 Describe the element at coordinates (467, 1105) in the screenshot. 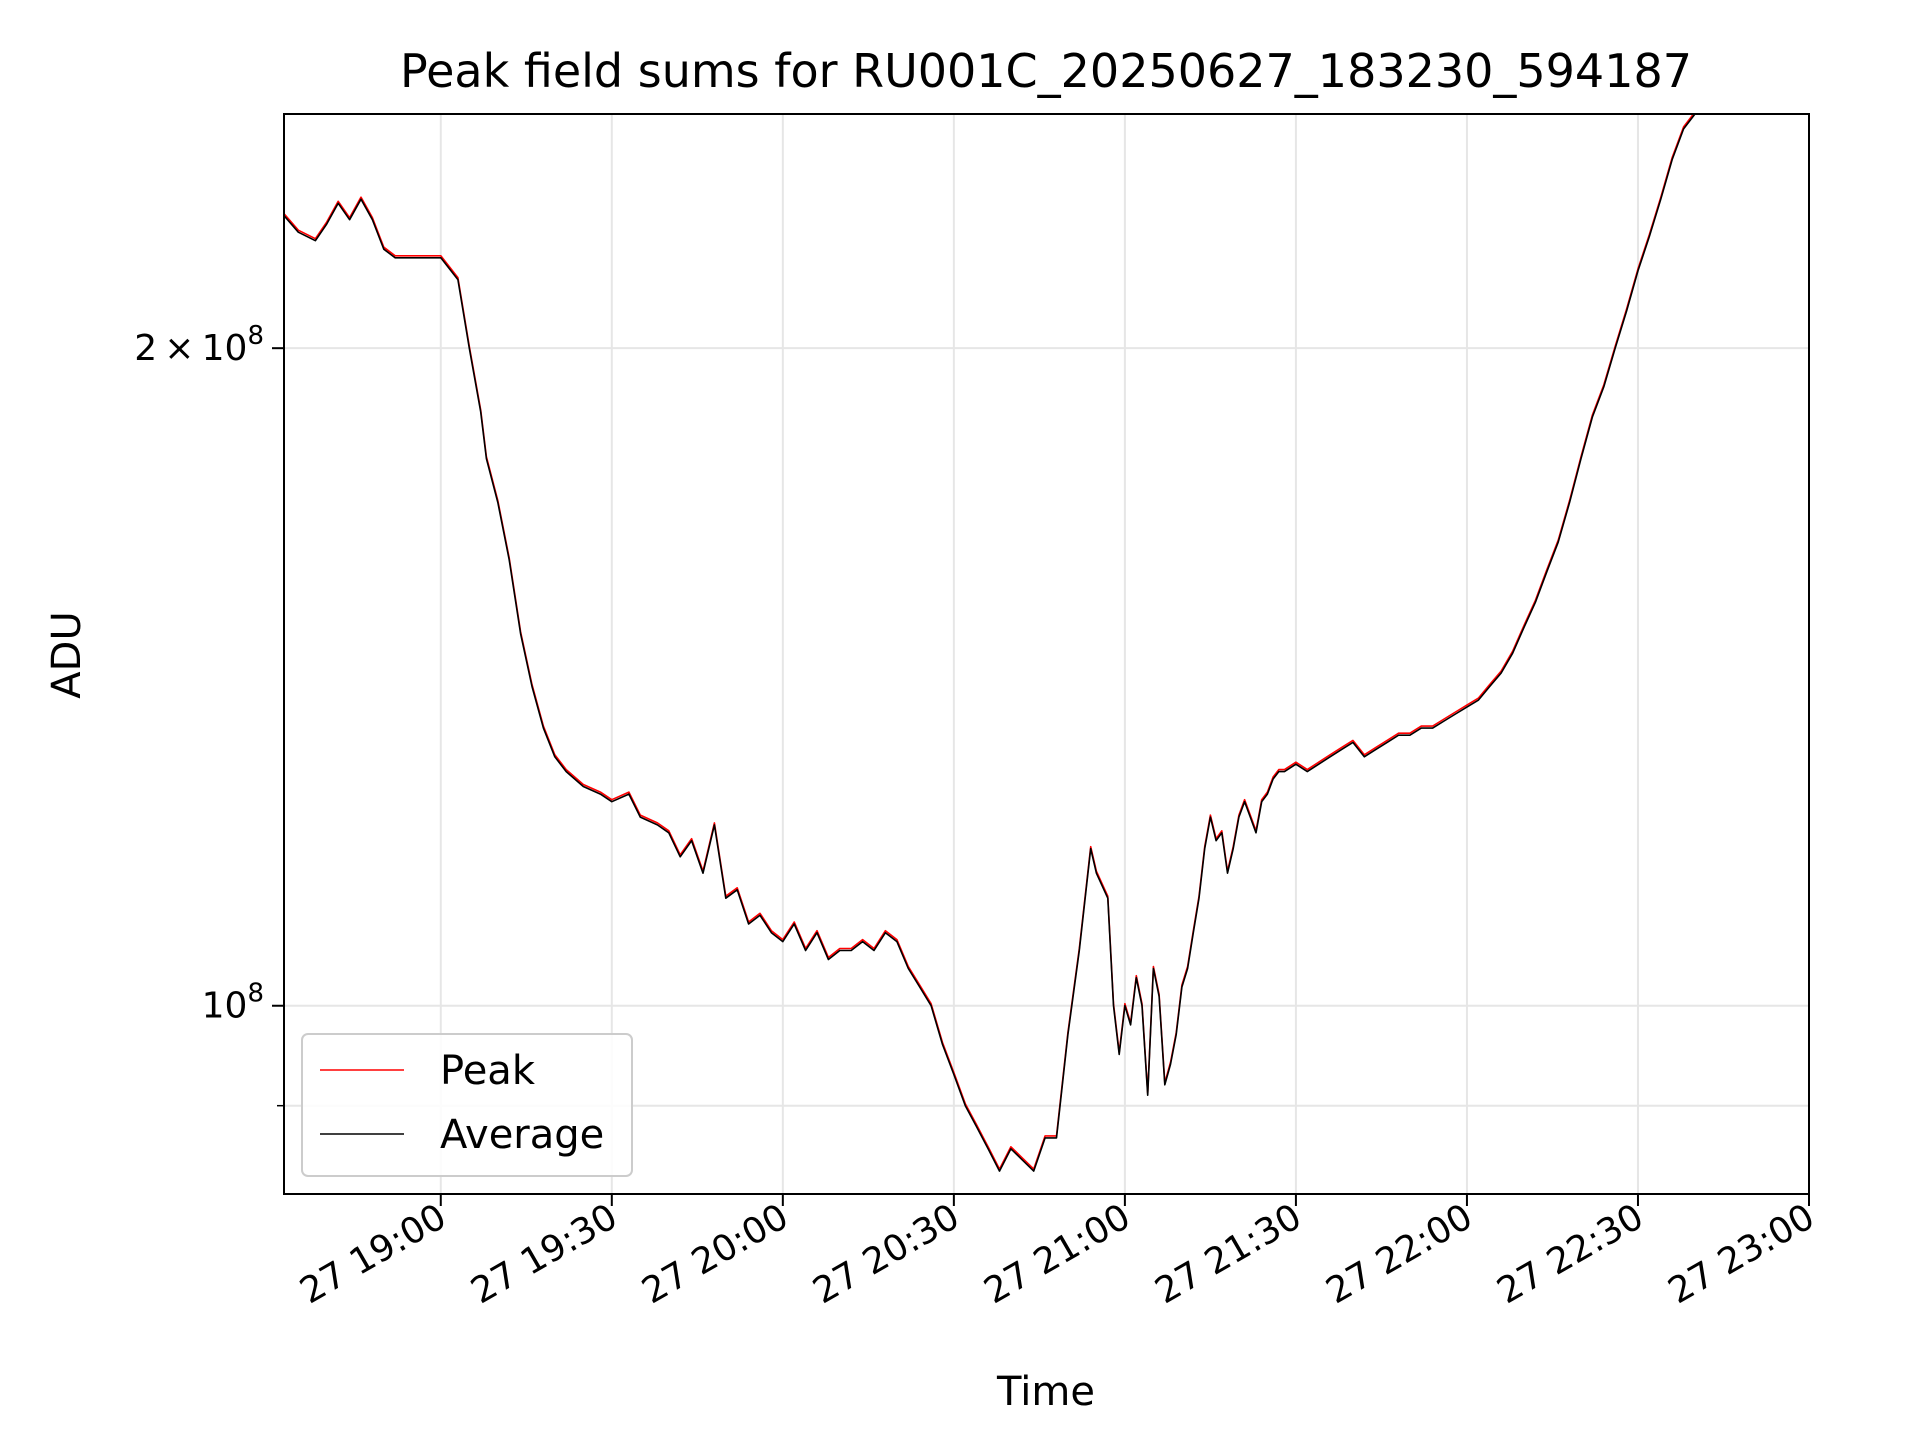

I see `legend: Peak Average` at that location.